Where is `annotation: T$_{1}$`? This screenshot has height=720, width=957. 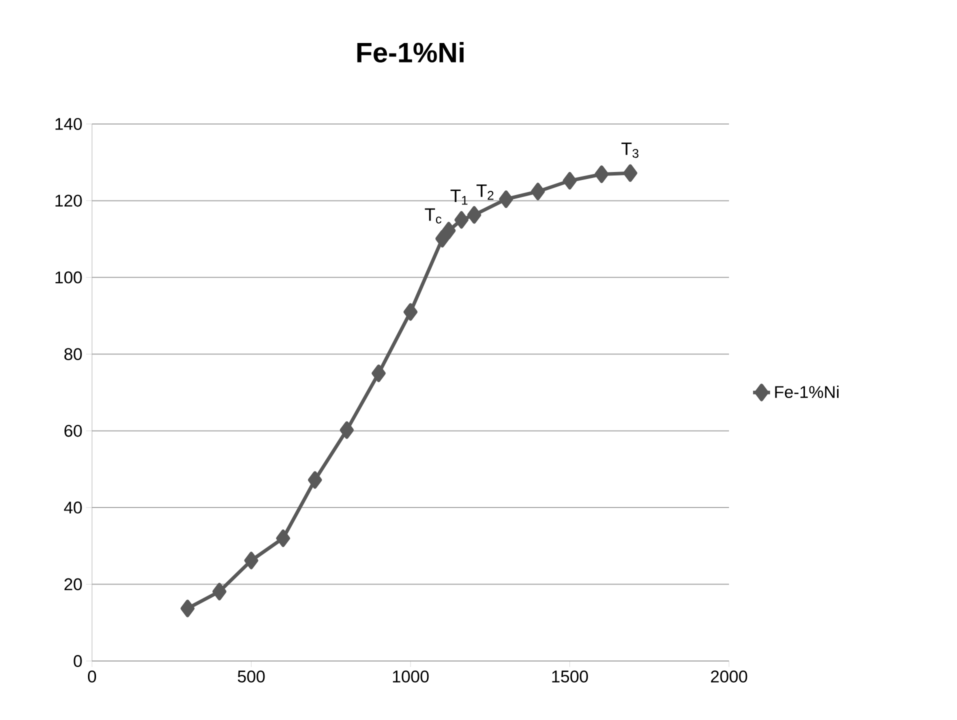 annotation: T$_{1}$ is located at coordinates (459, 197).